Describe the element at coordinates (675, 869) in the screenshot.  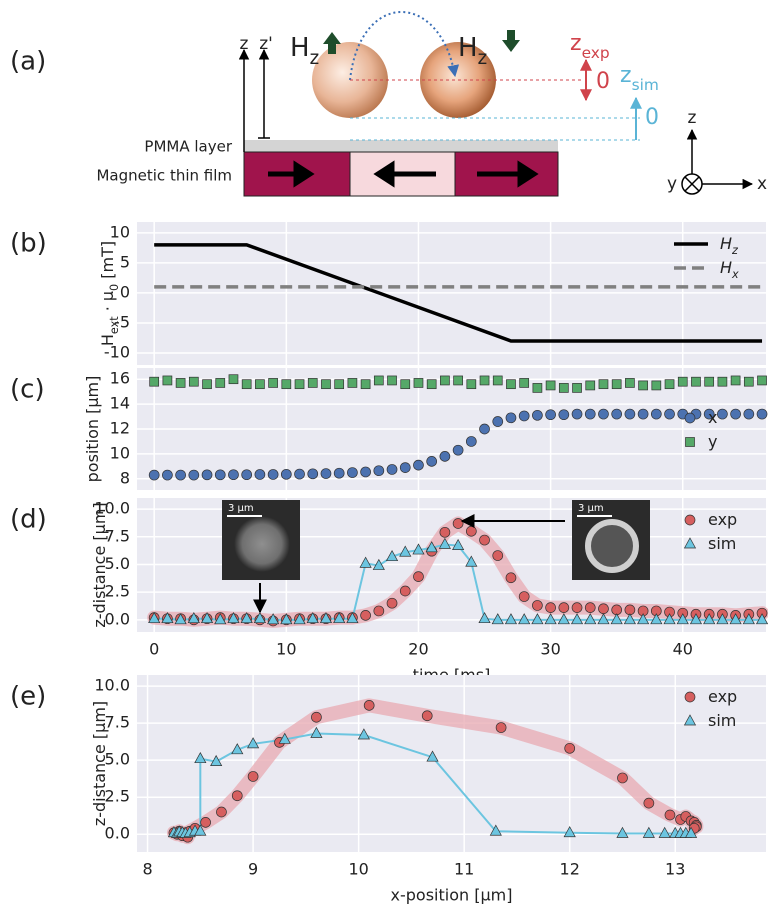
I see `x-tick-label: 13` at that location.